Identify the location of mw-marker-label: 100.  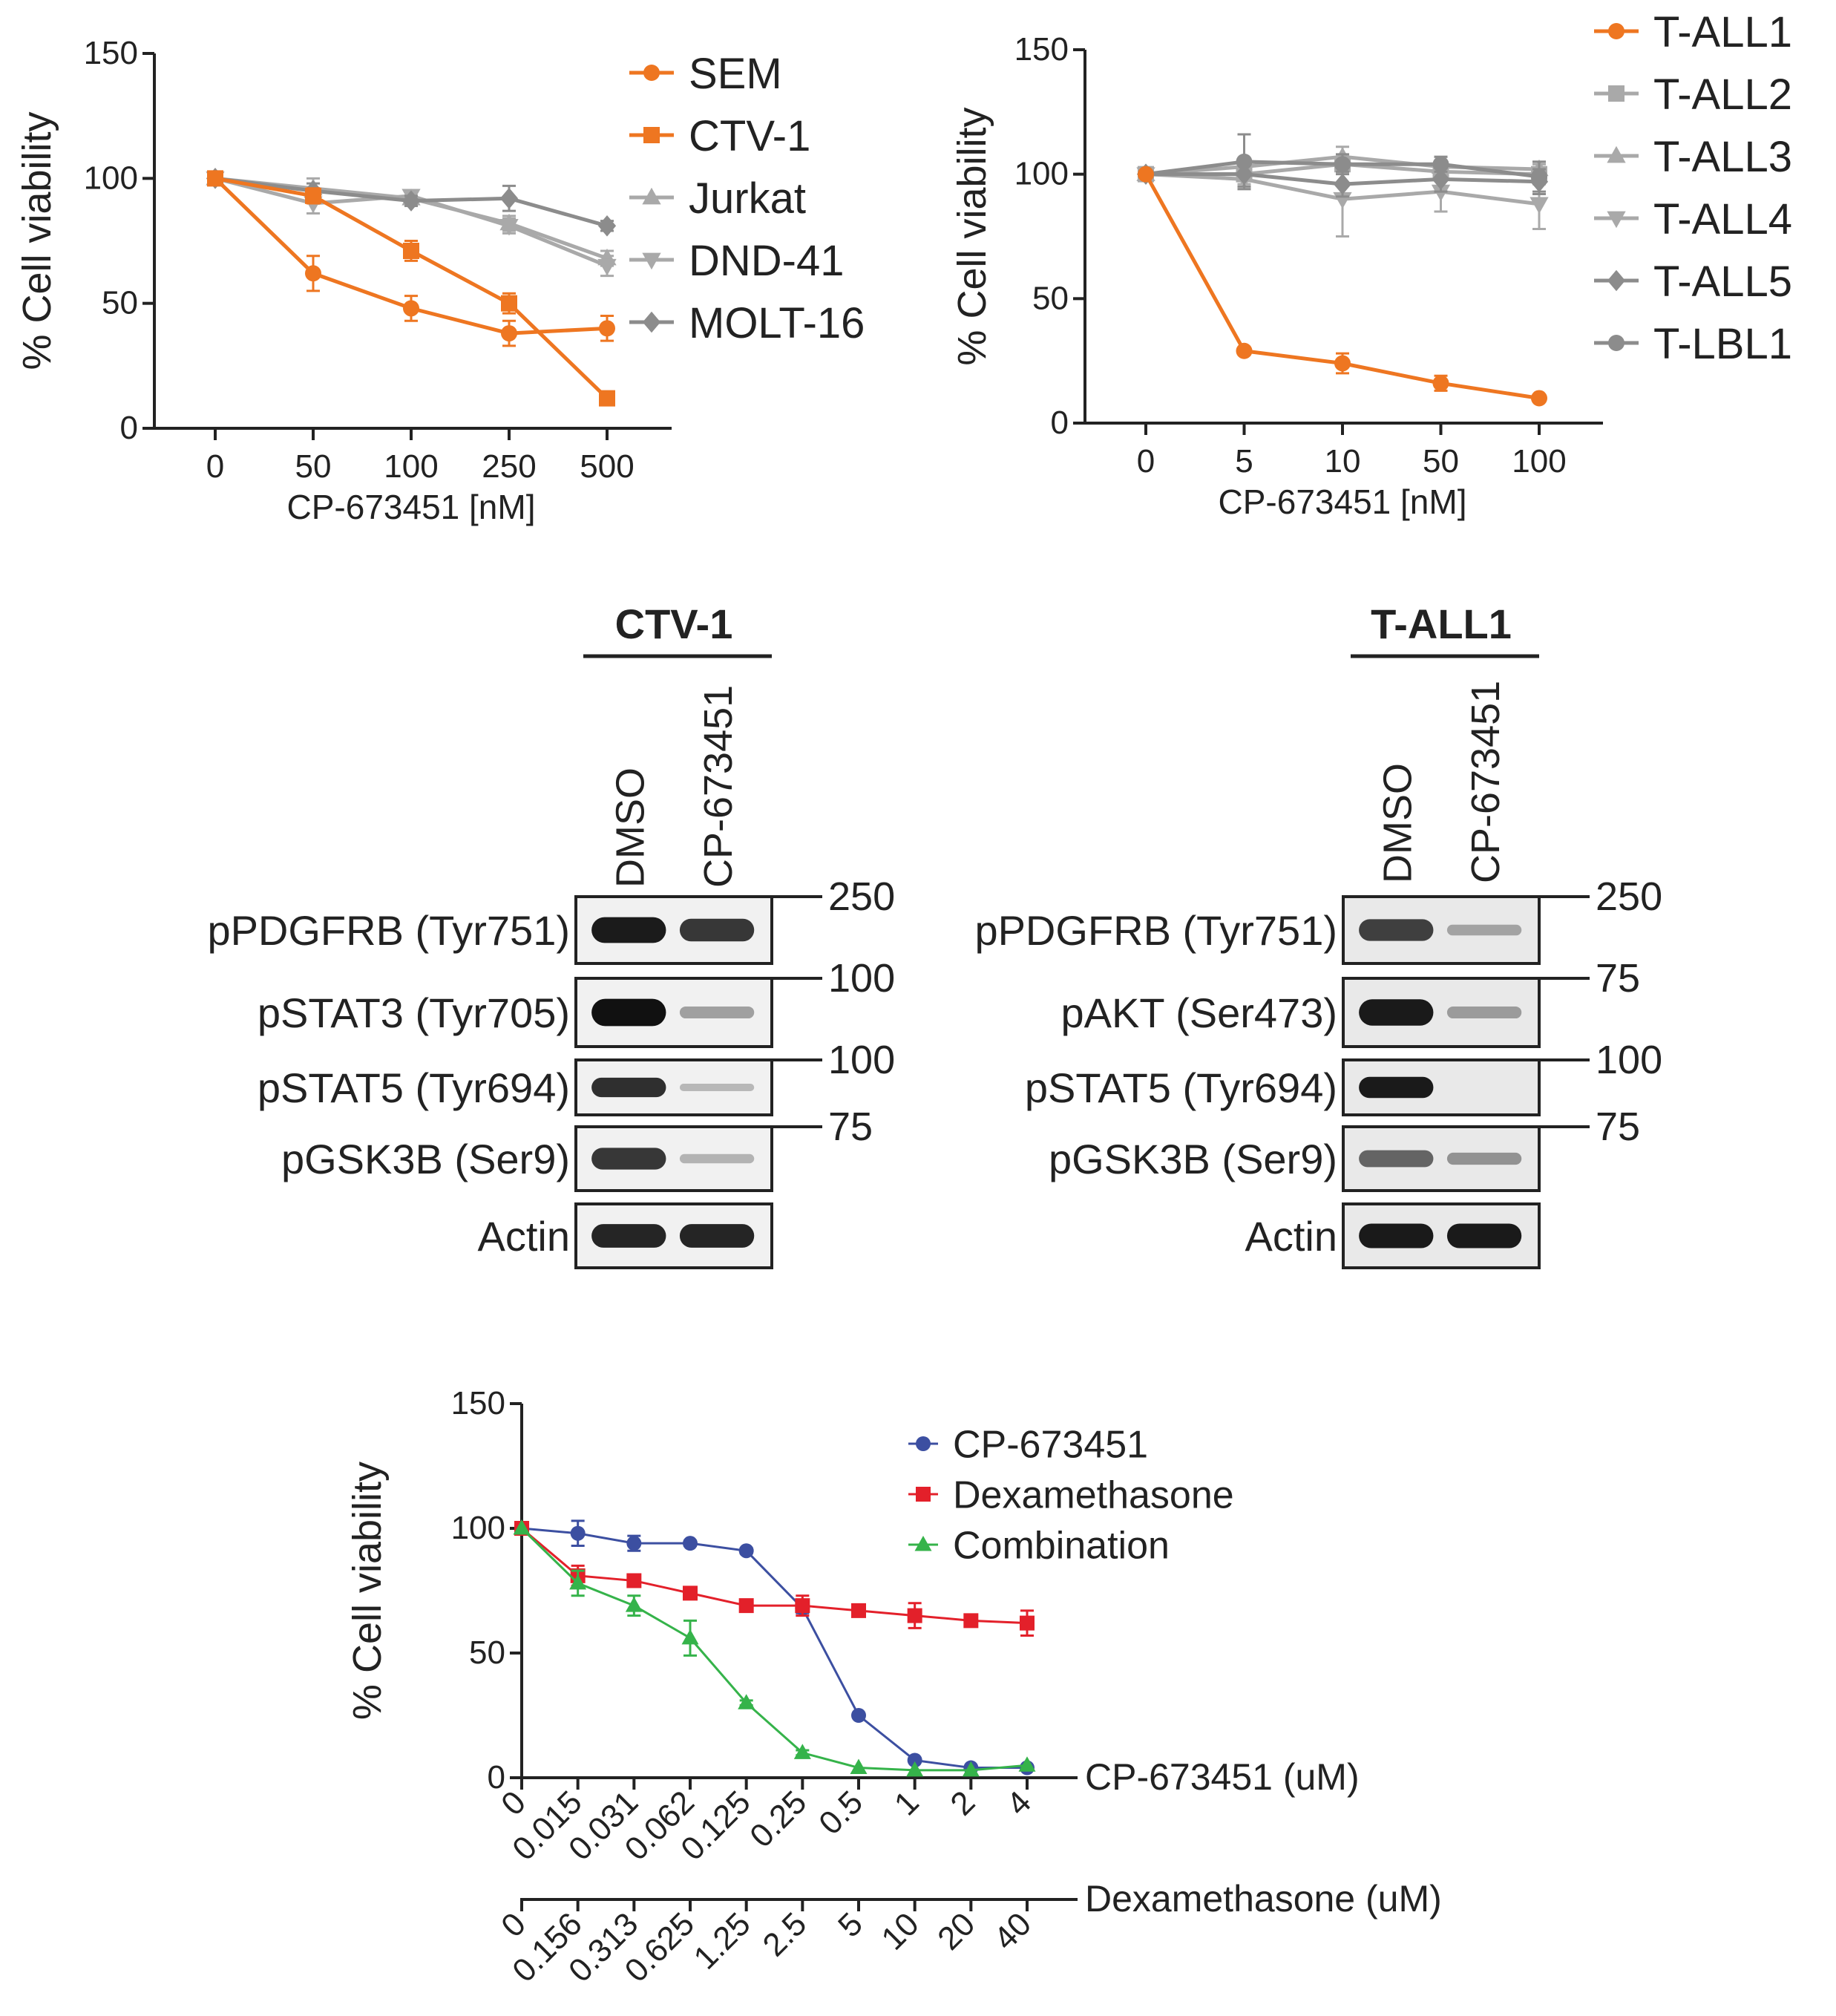
(1629, 1060).